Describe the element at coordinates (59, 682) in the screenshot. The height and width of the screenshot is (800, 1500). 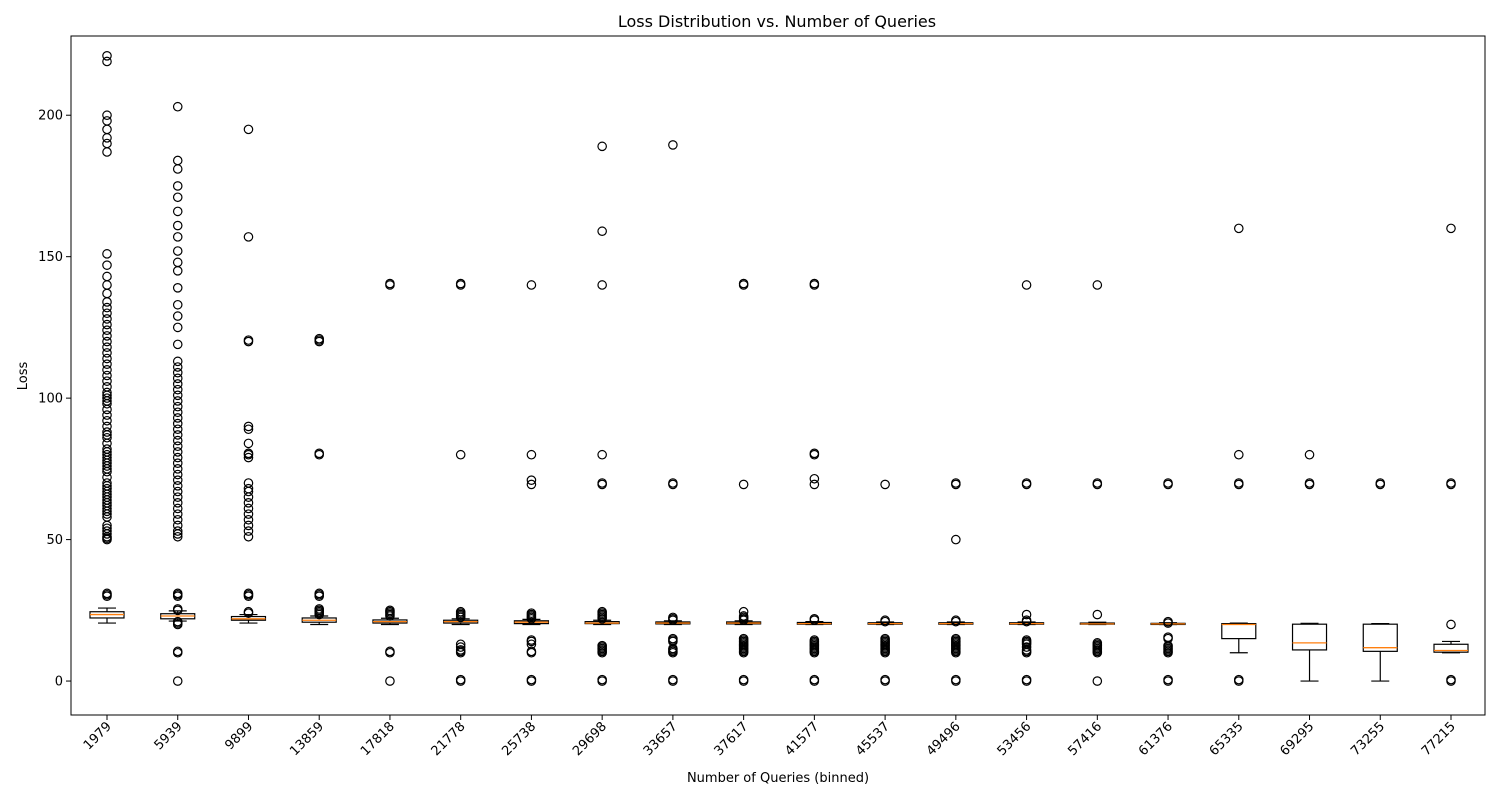
I see `y-tick-label: 0` at that location.